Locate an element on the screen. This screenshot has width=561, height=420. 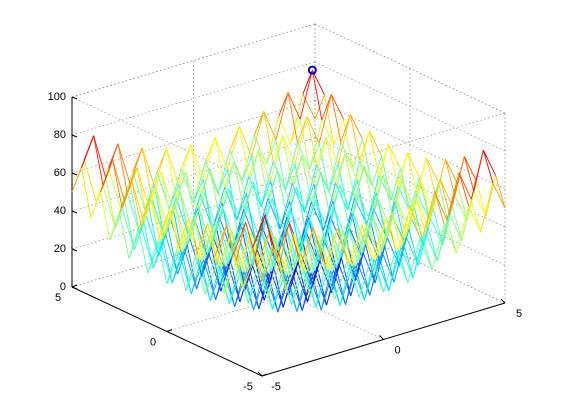
x-tick-label: -5 is located at coordinates (276, 387).